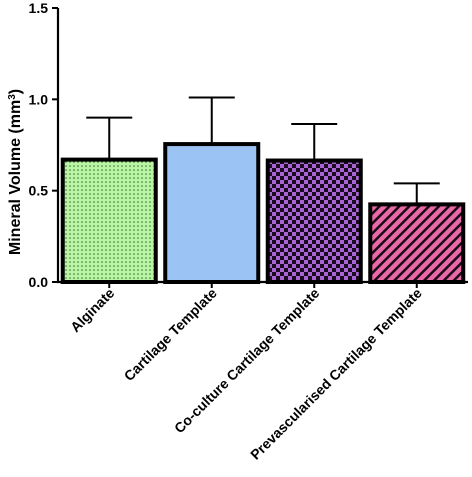  I want to click on y-tick-labels: 0.0 0.5 1.0 1.5, so click(39, 145).